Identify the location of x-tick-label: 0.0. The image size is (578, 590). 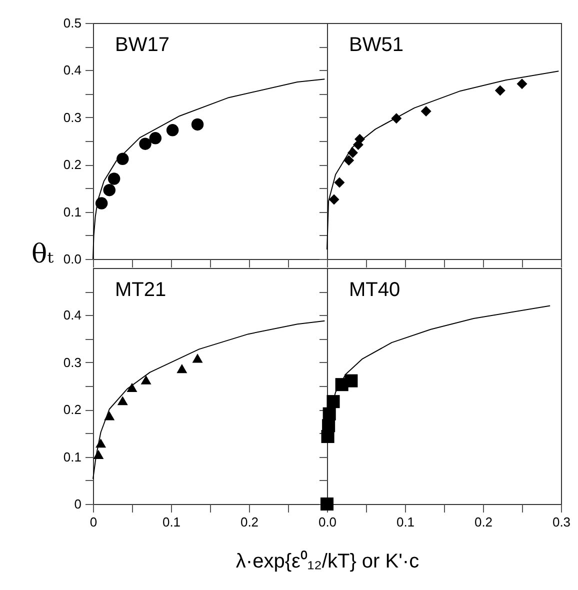
(327, 522).